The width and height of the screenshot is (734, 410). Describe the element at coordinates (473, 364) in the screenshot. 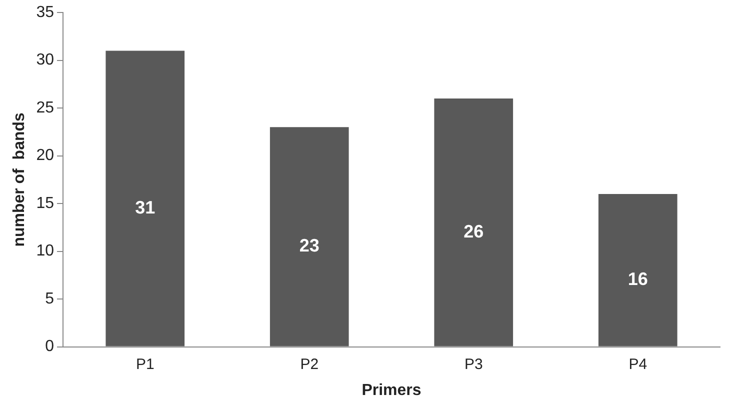

I see `x-tick-label: P3` at that location.